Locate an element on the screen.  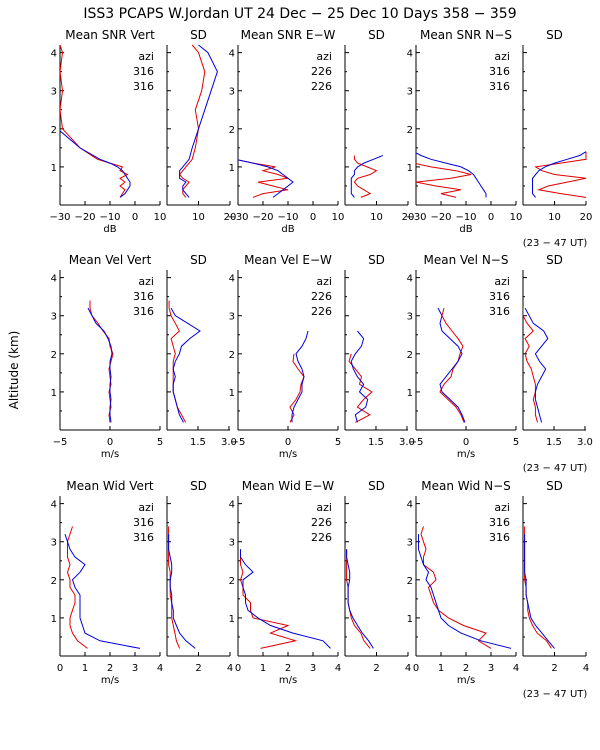
mean-snr-3-legend-b: 316 is located at coordinates (499, 86).